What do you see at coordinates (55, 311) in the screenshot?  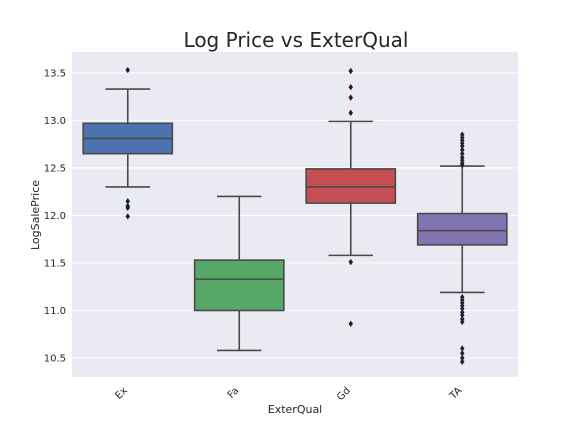 I see `y-tick-label: 11.0` at bounding box center [55, 311].